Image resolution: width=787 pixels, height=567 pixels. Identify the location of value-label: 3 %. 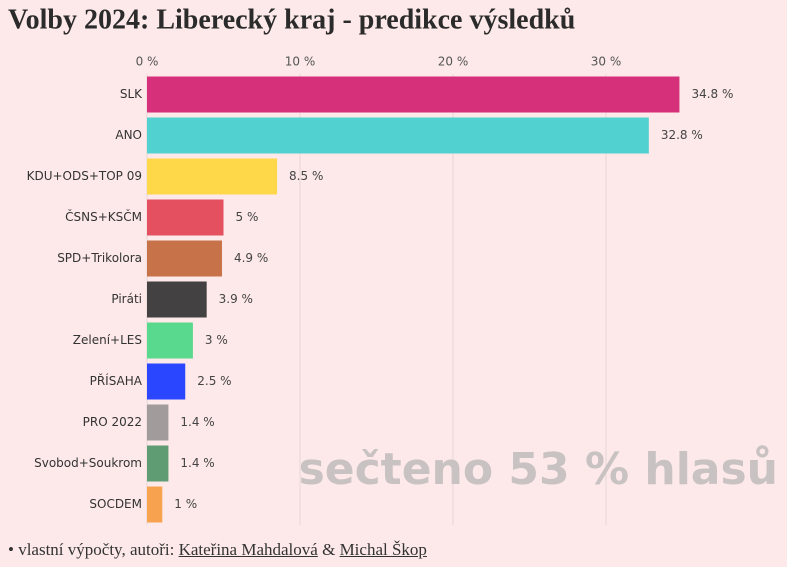
(216, 340).